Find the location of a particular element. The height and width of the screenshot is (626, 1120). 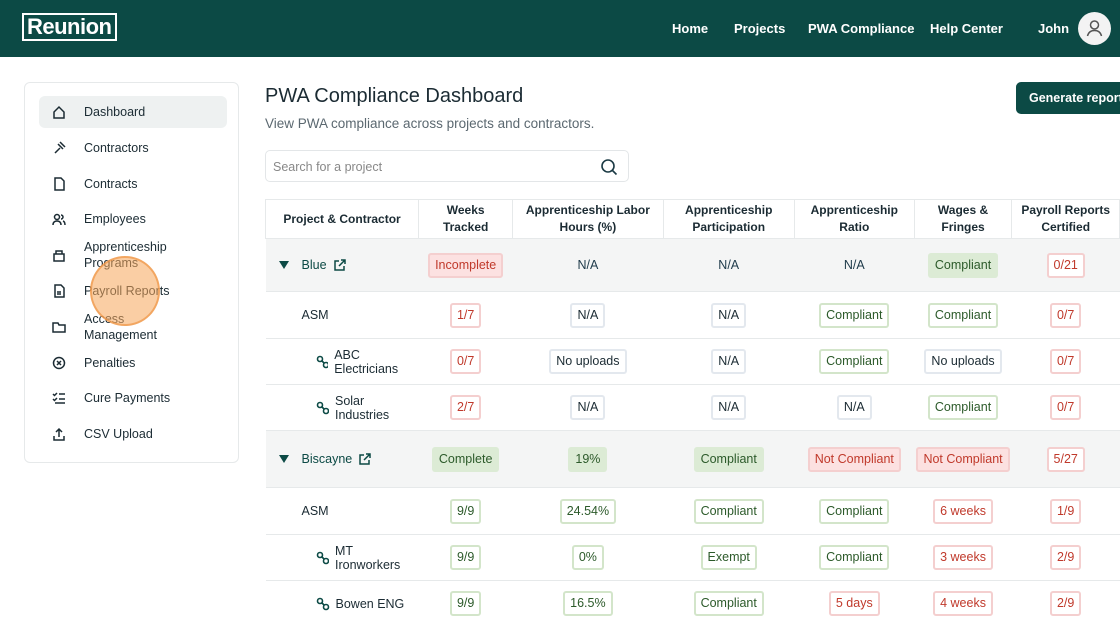

status-cell: 3 weeks is located at coordinates (963, 557).